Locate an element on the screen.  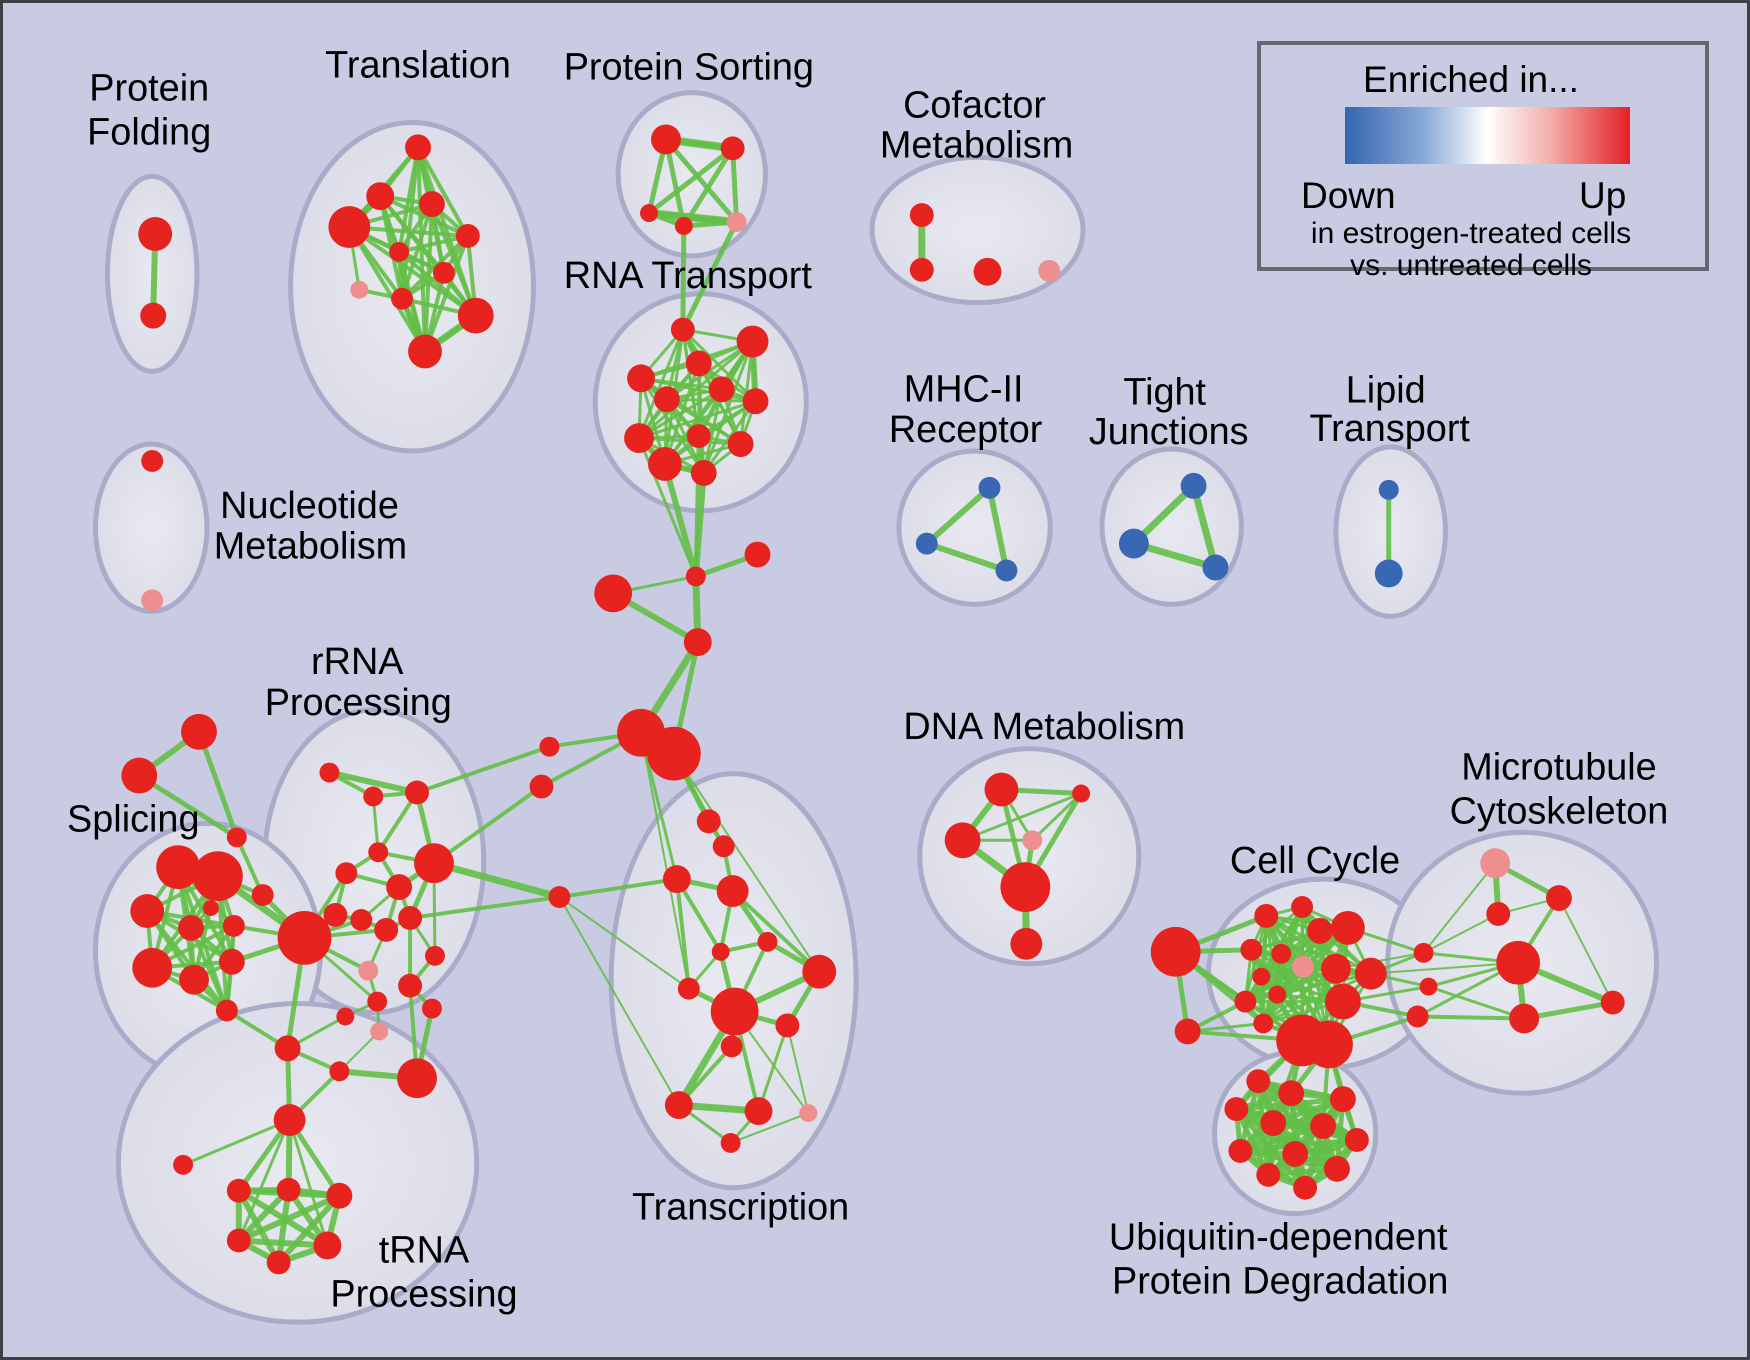
network-node-rr4 is located at coordinates (378, 852).